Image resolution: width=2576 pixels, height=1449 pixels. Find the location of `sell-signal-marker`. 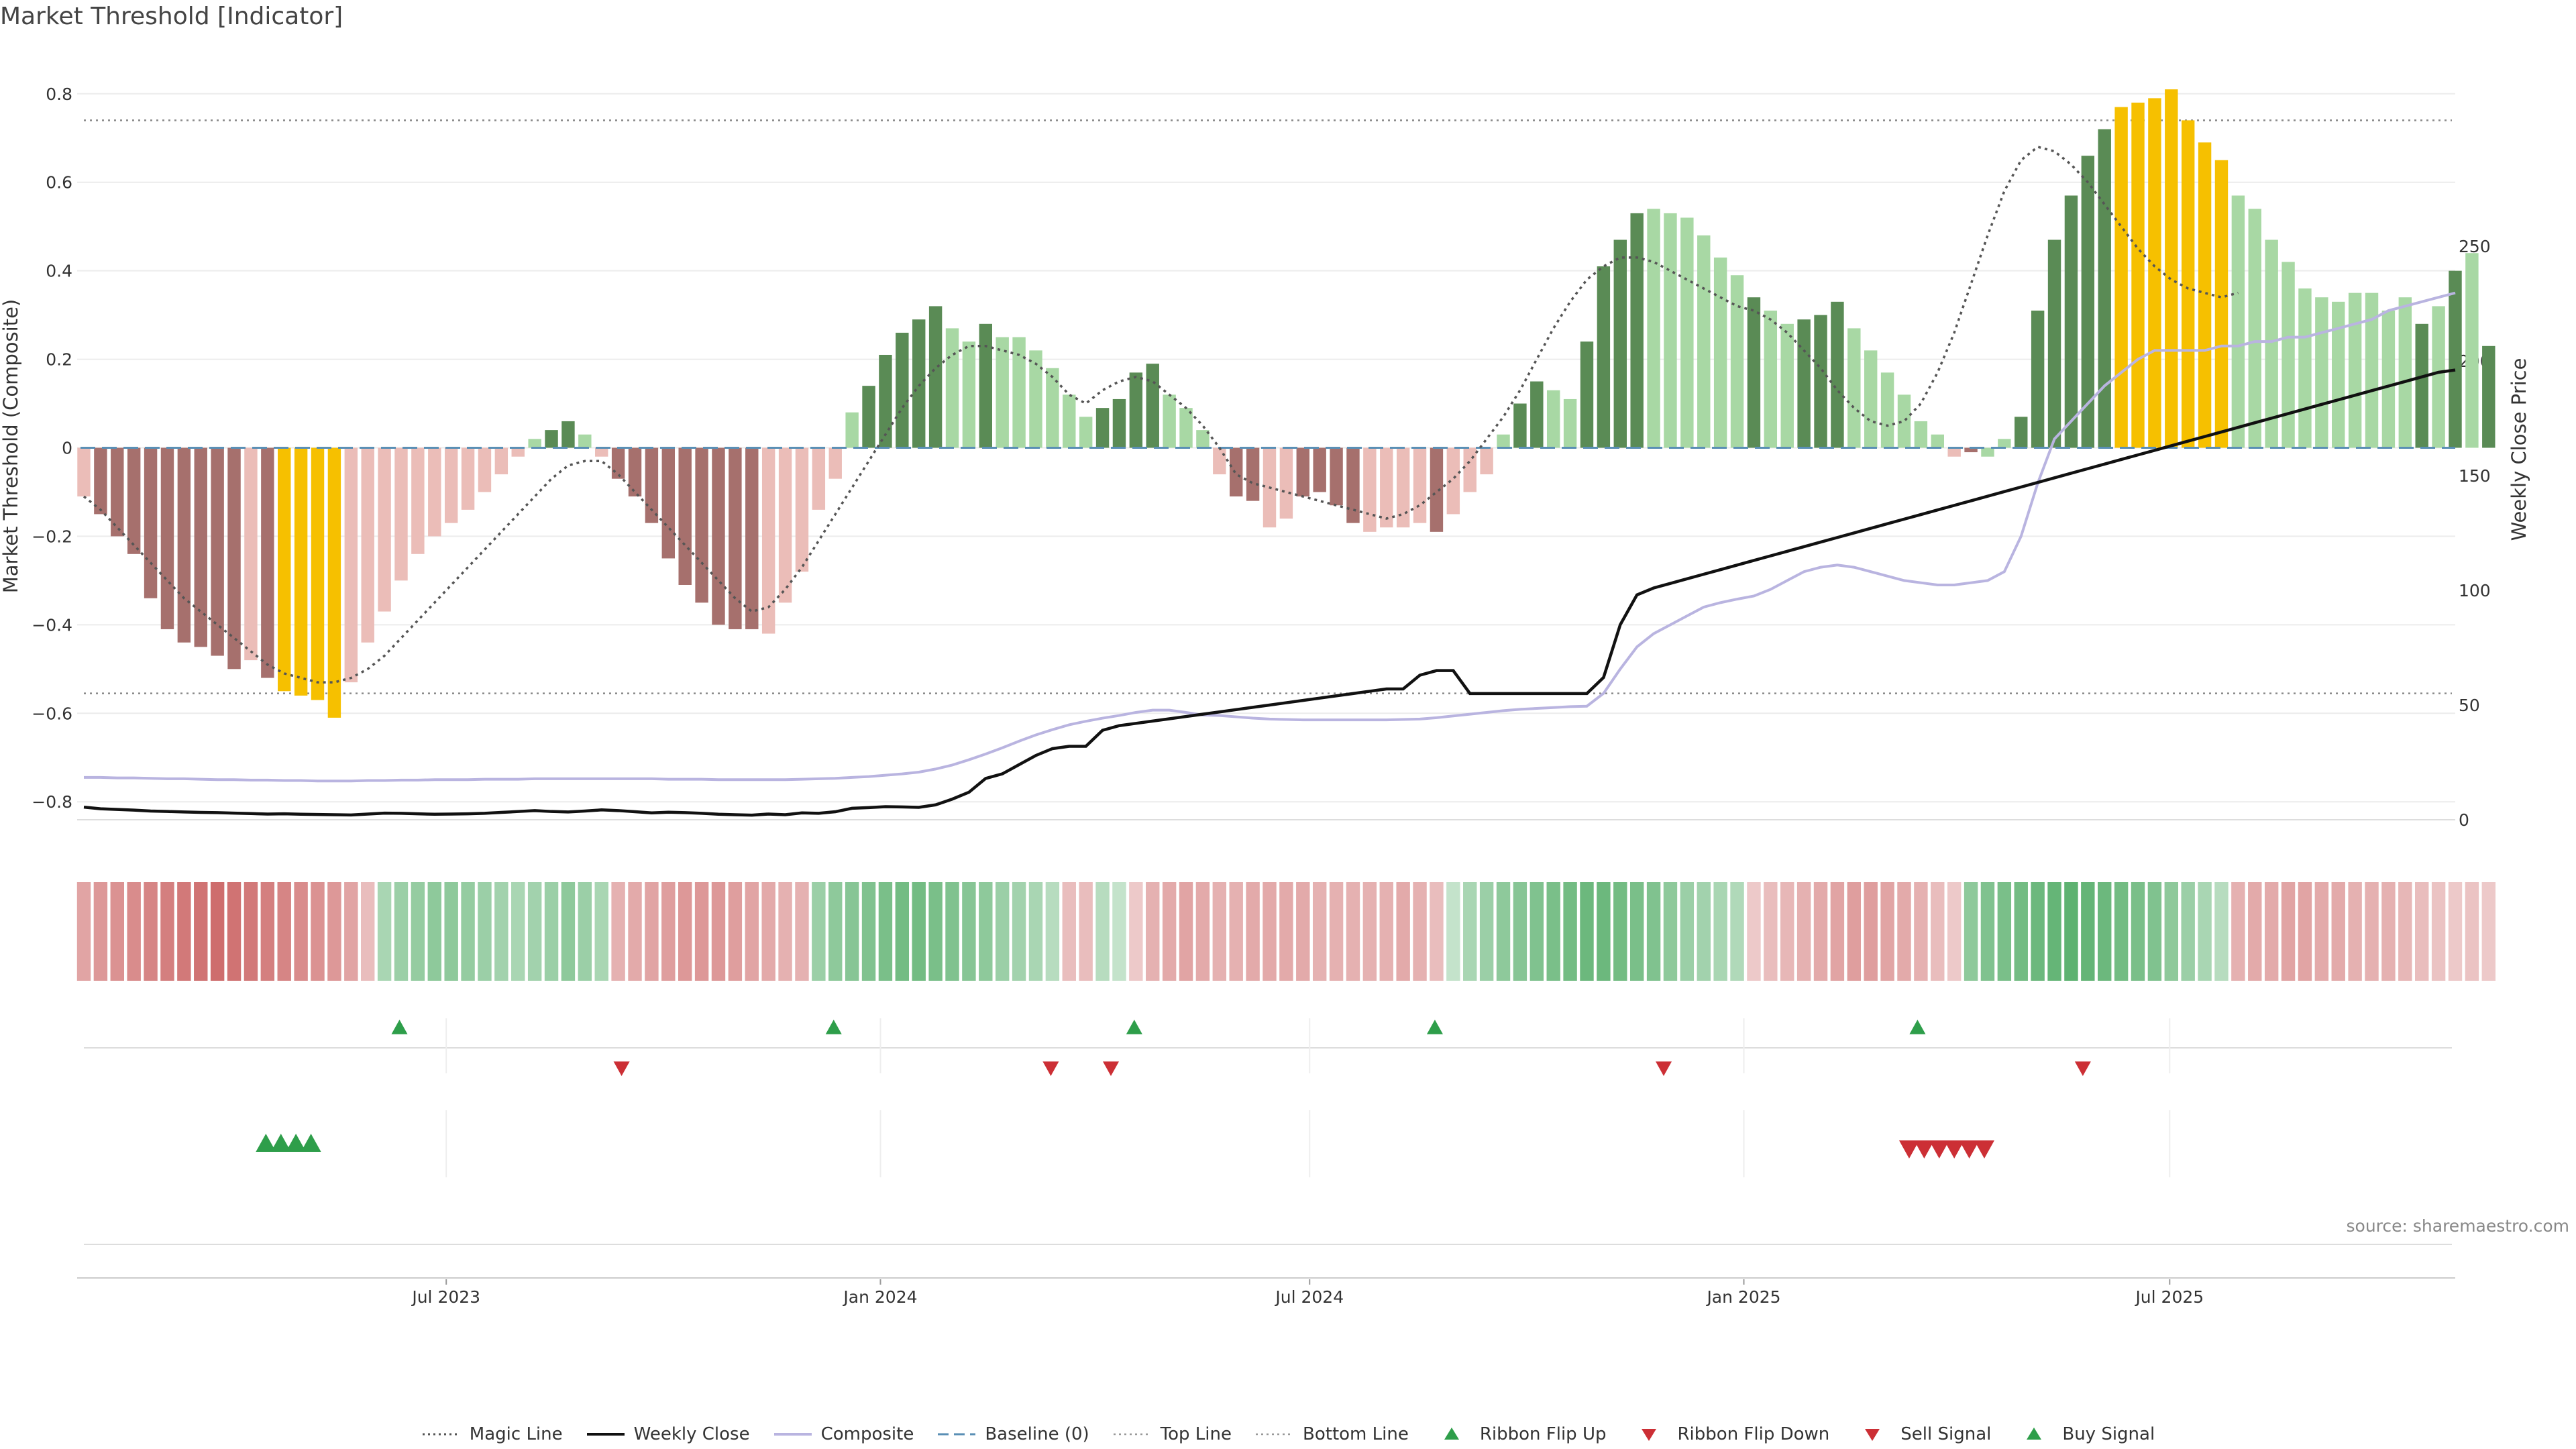

sell-signal-marker is located at coordinates (1908, 1149).